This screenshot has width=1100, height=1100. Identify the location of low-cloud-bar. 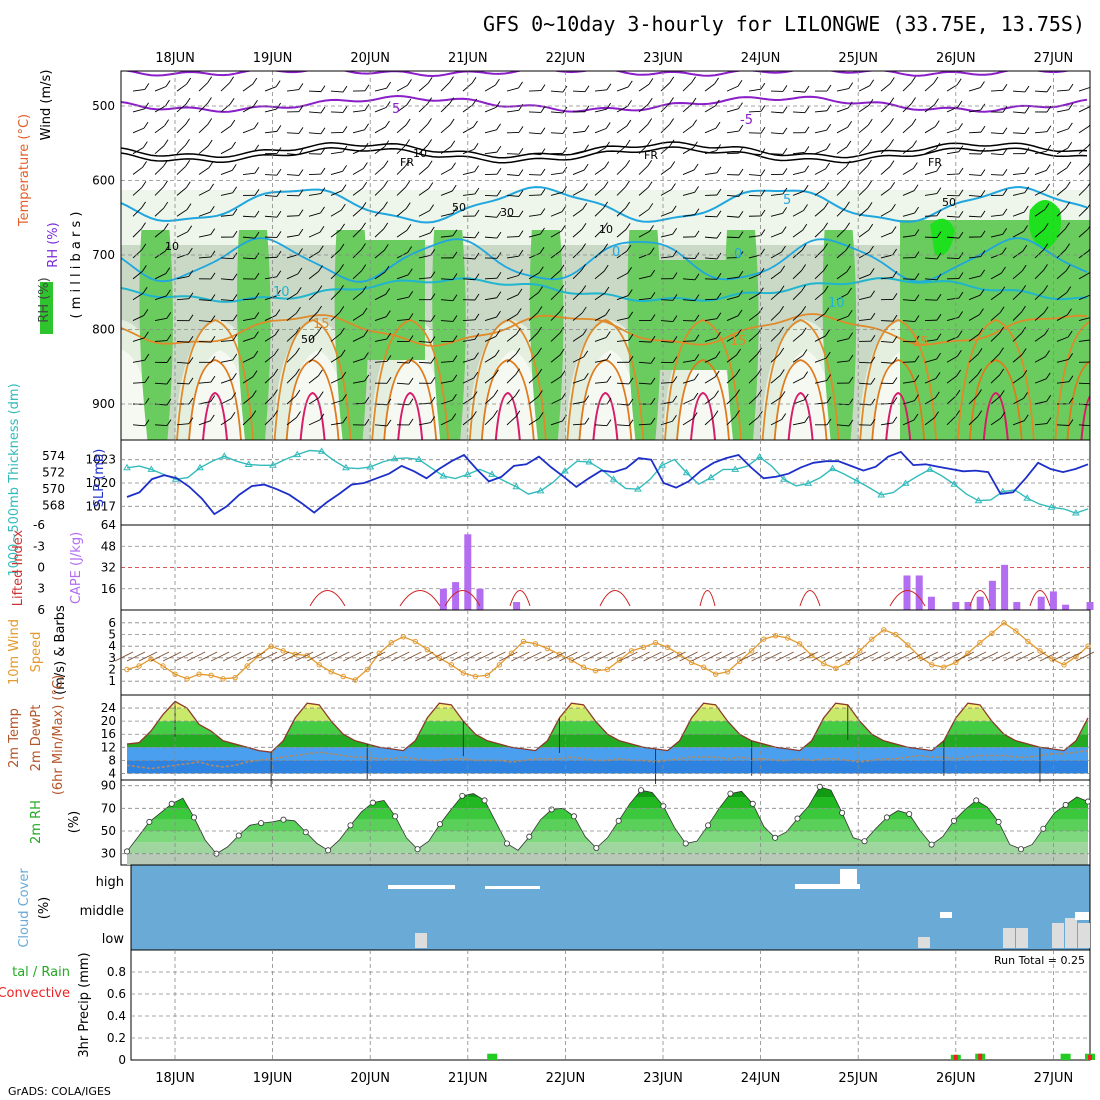
(421, 940).